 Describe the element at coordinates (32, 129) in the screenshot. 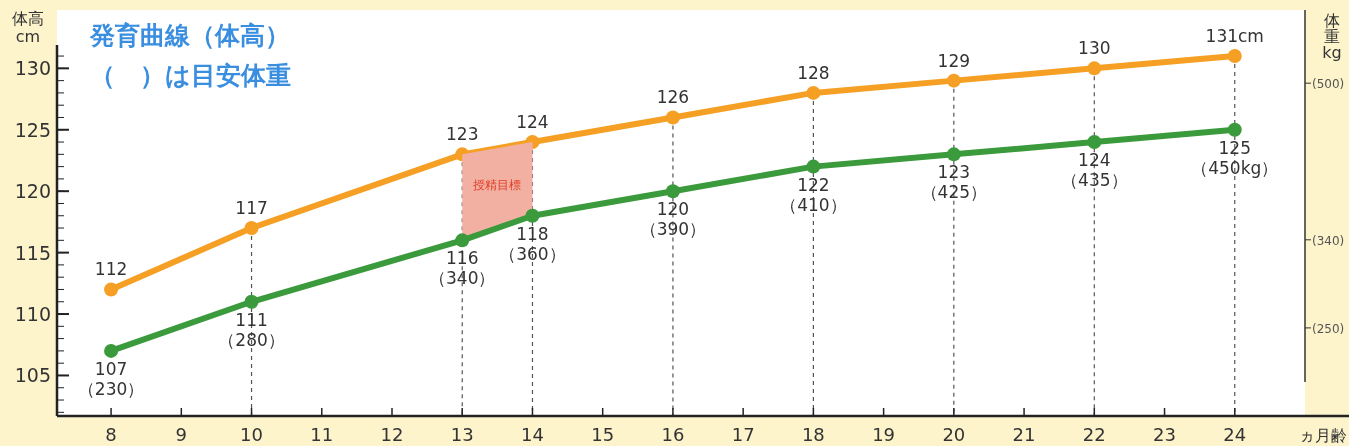

I see `y-tick-label: 125` at that location.